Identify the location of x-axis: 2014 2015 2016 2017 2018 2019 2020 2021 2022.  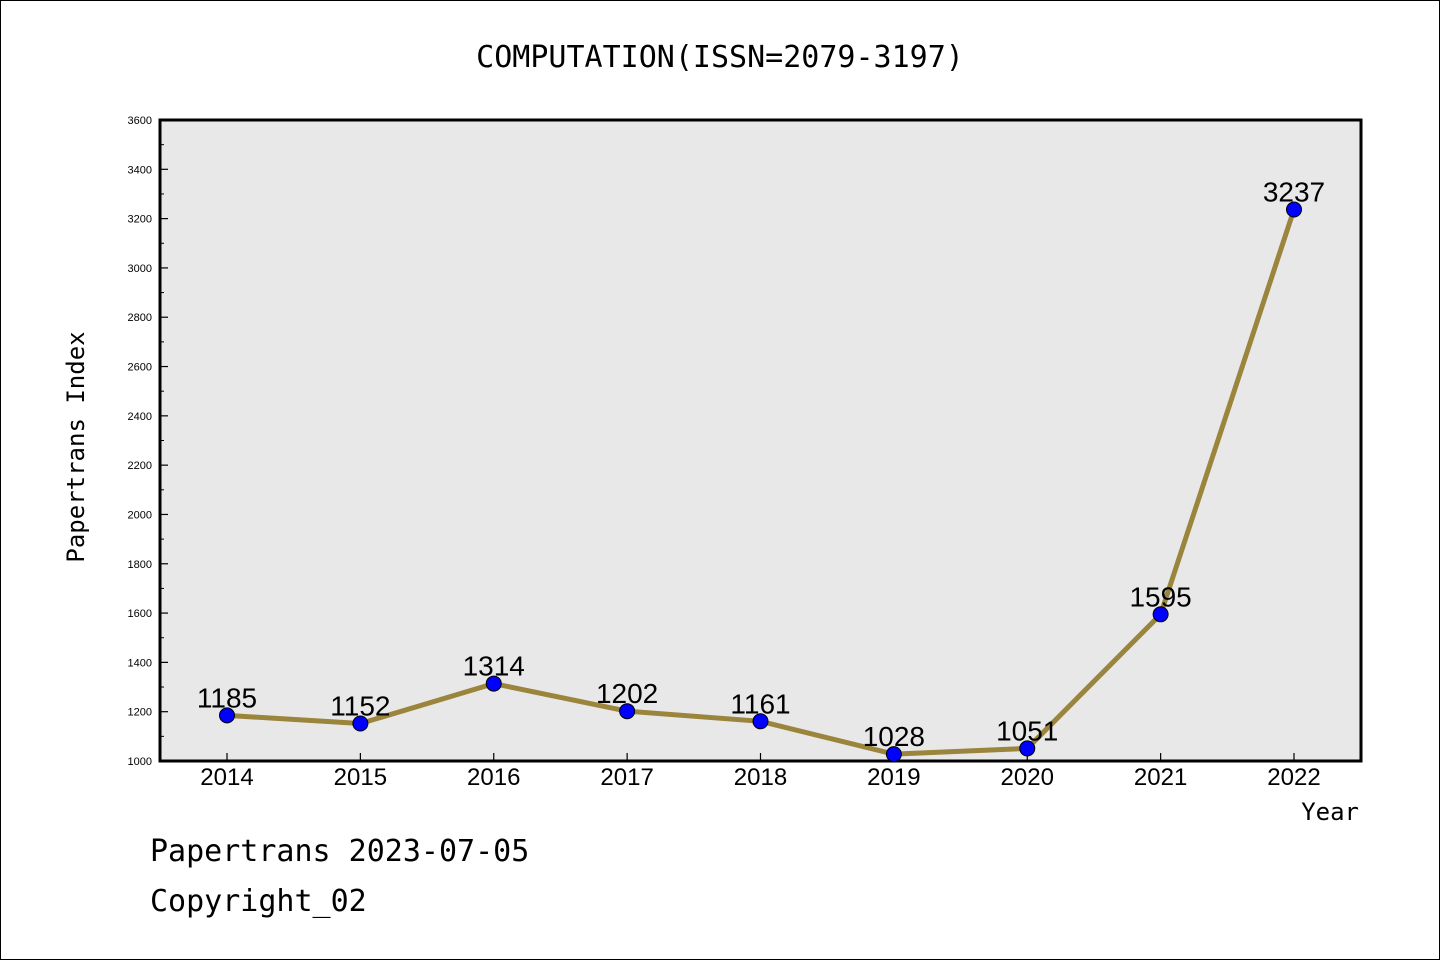
(760, 772).